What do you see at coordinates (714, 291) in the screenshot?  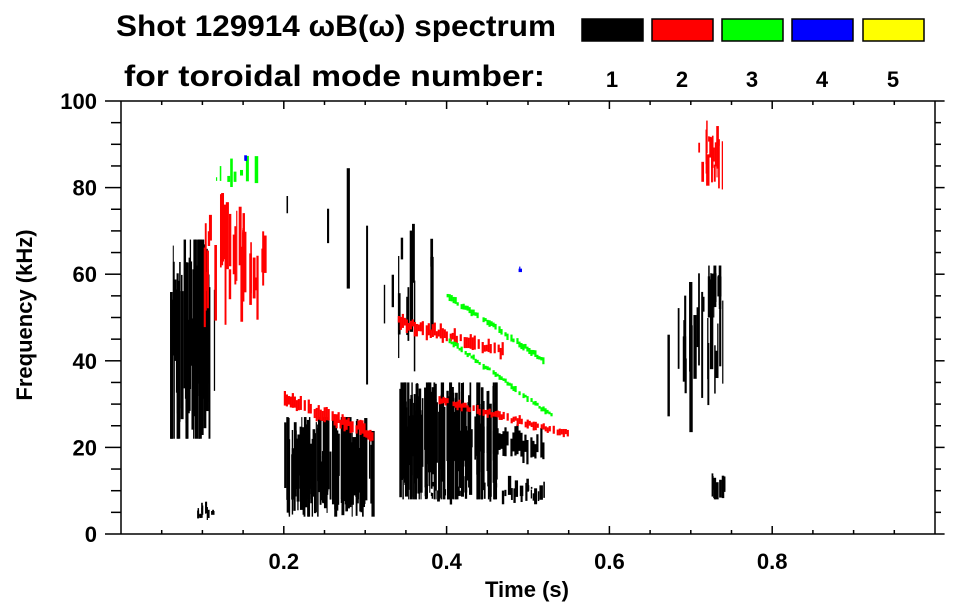 I see `feature-mode-1-blob` at bounding box center [714, 291].